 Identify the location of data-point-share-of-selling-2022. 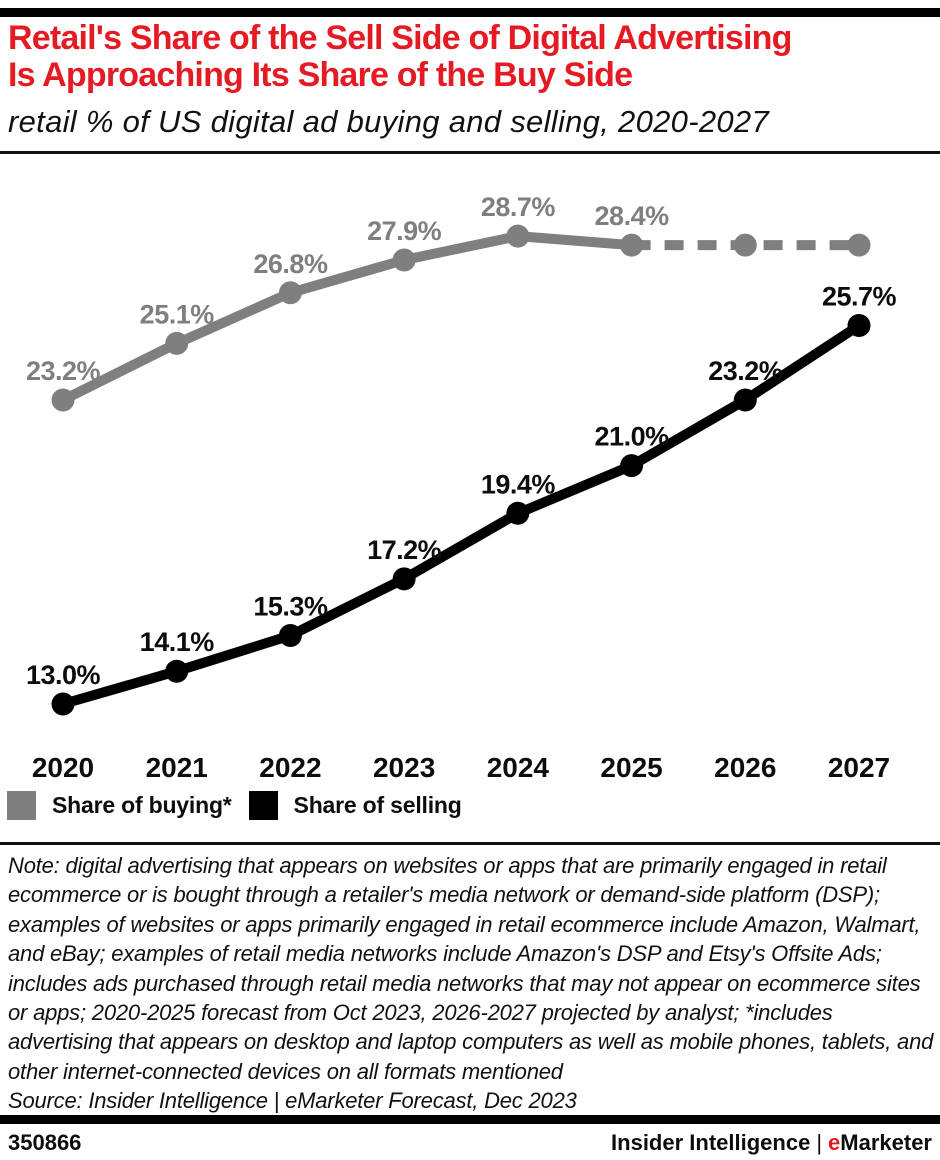
(290, 635).